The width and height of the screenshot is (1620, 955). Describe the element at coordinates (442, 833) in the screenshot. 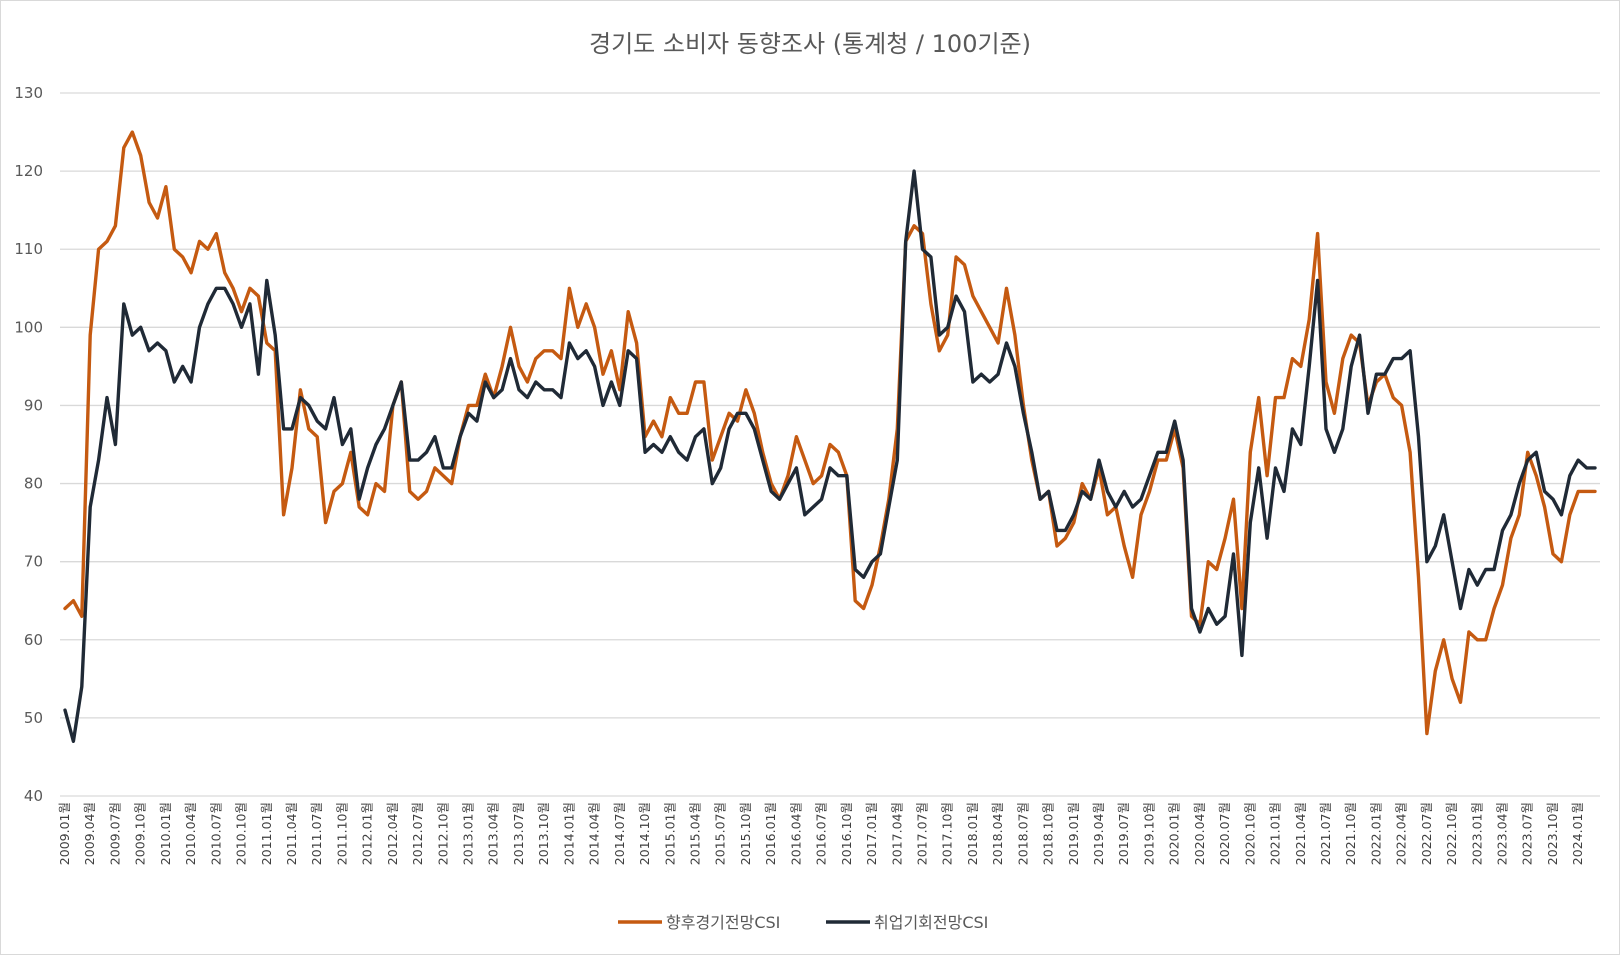

I see `x-tick-label: 2012.10월` at that location.